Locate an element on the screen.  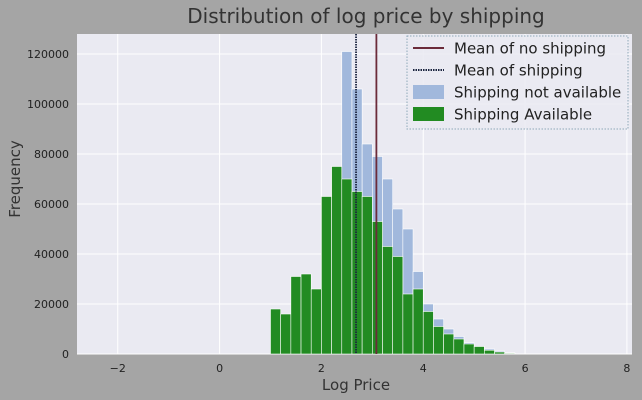
y-tick-label: 40000 is located at coordinates (51, 254).